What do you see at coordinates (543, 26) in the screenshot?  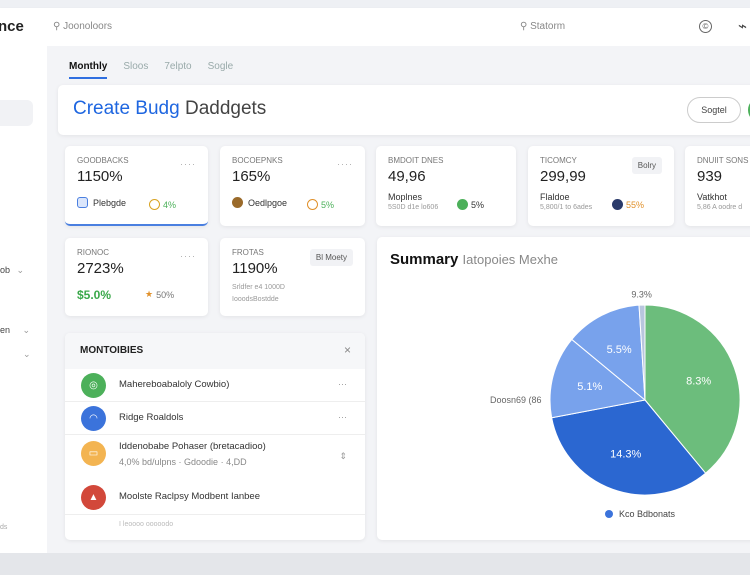 I see `search-input-secondary: ⚲ Statorm` at bounding box center [543, 26].